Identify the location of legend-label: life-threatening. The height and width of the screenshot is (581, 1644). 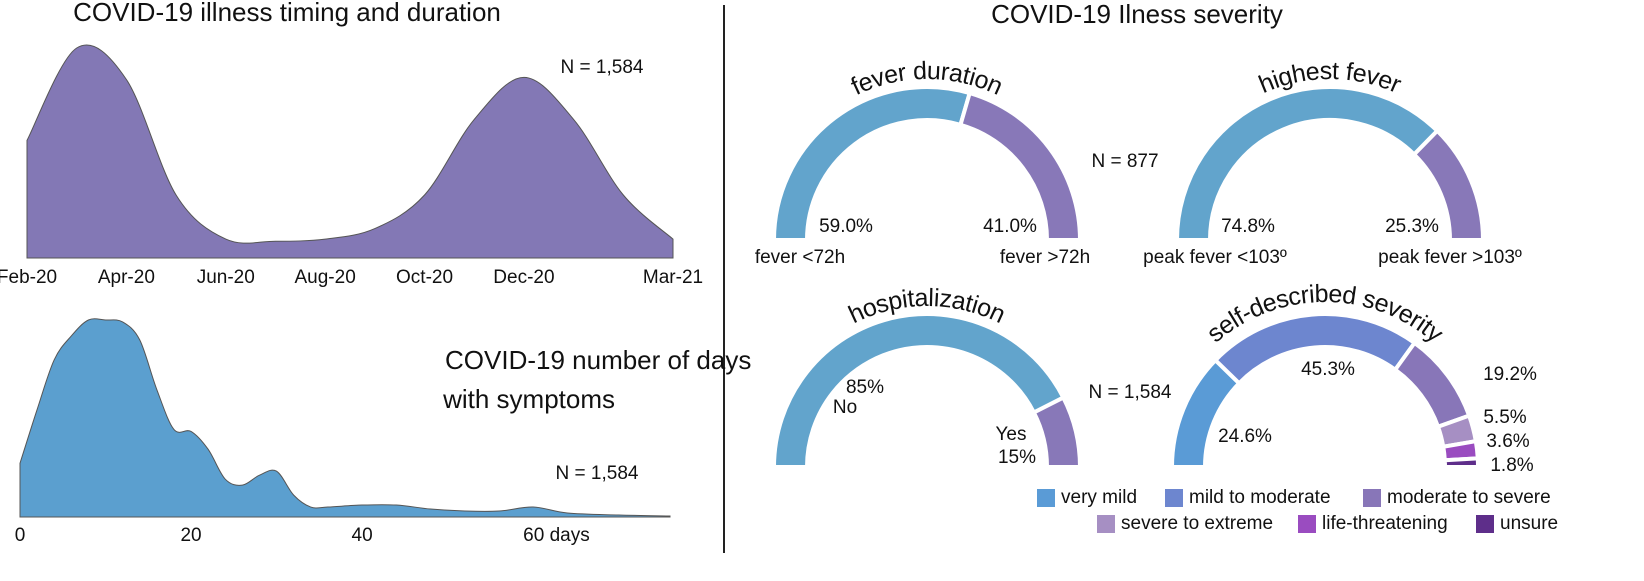
(1385, 523).